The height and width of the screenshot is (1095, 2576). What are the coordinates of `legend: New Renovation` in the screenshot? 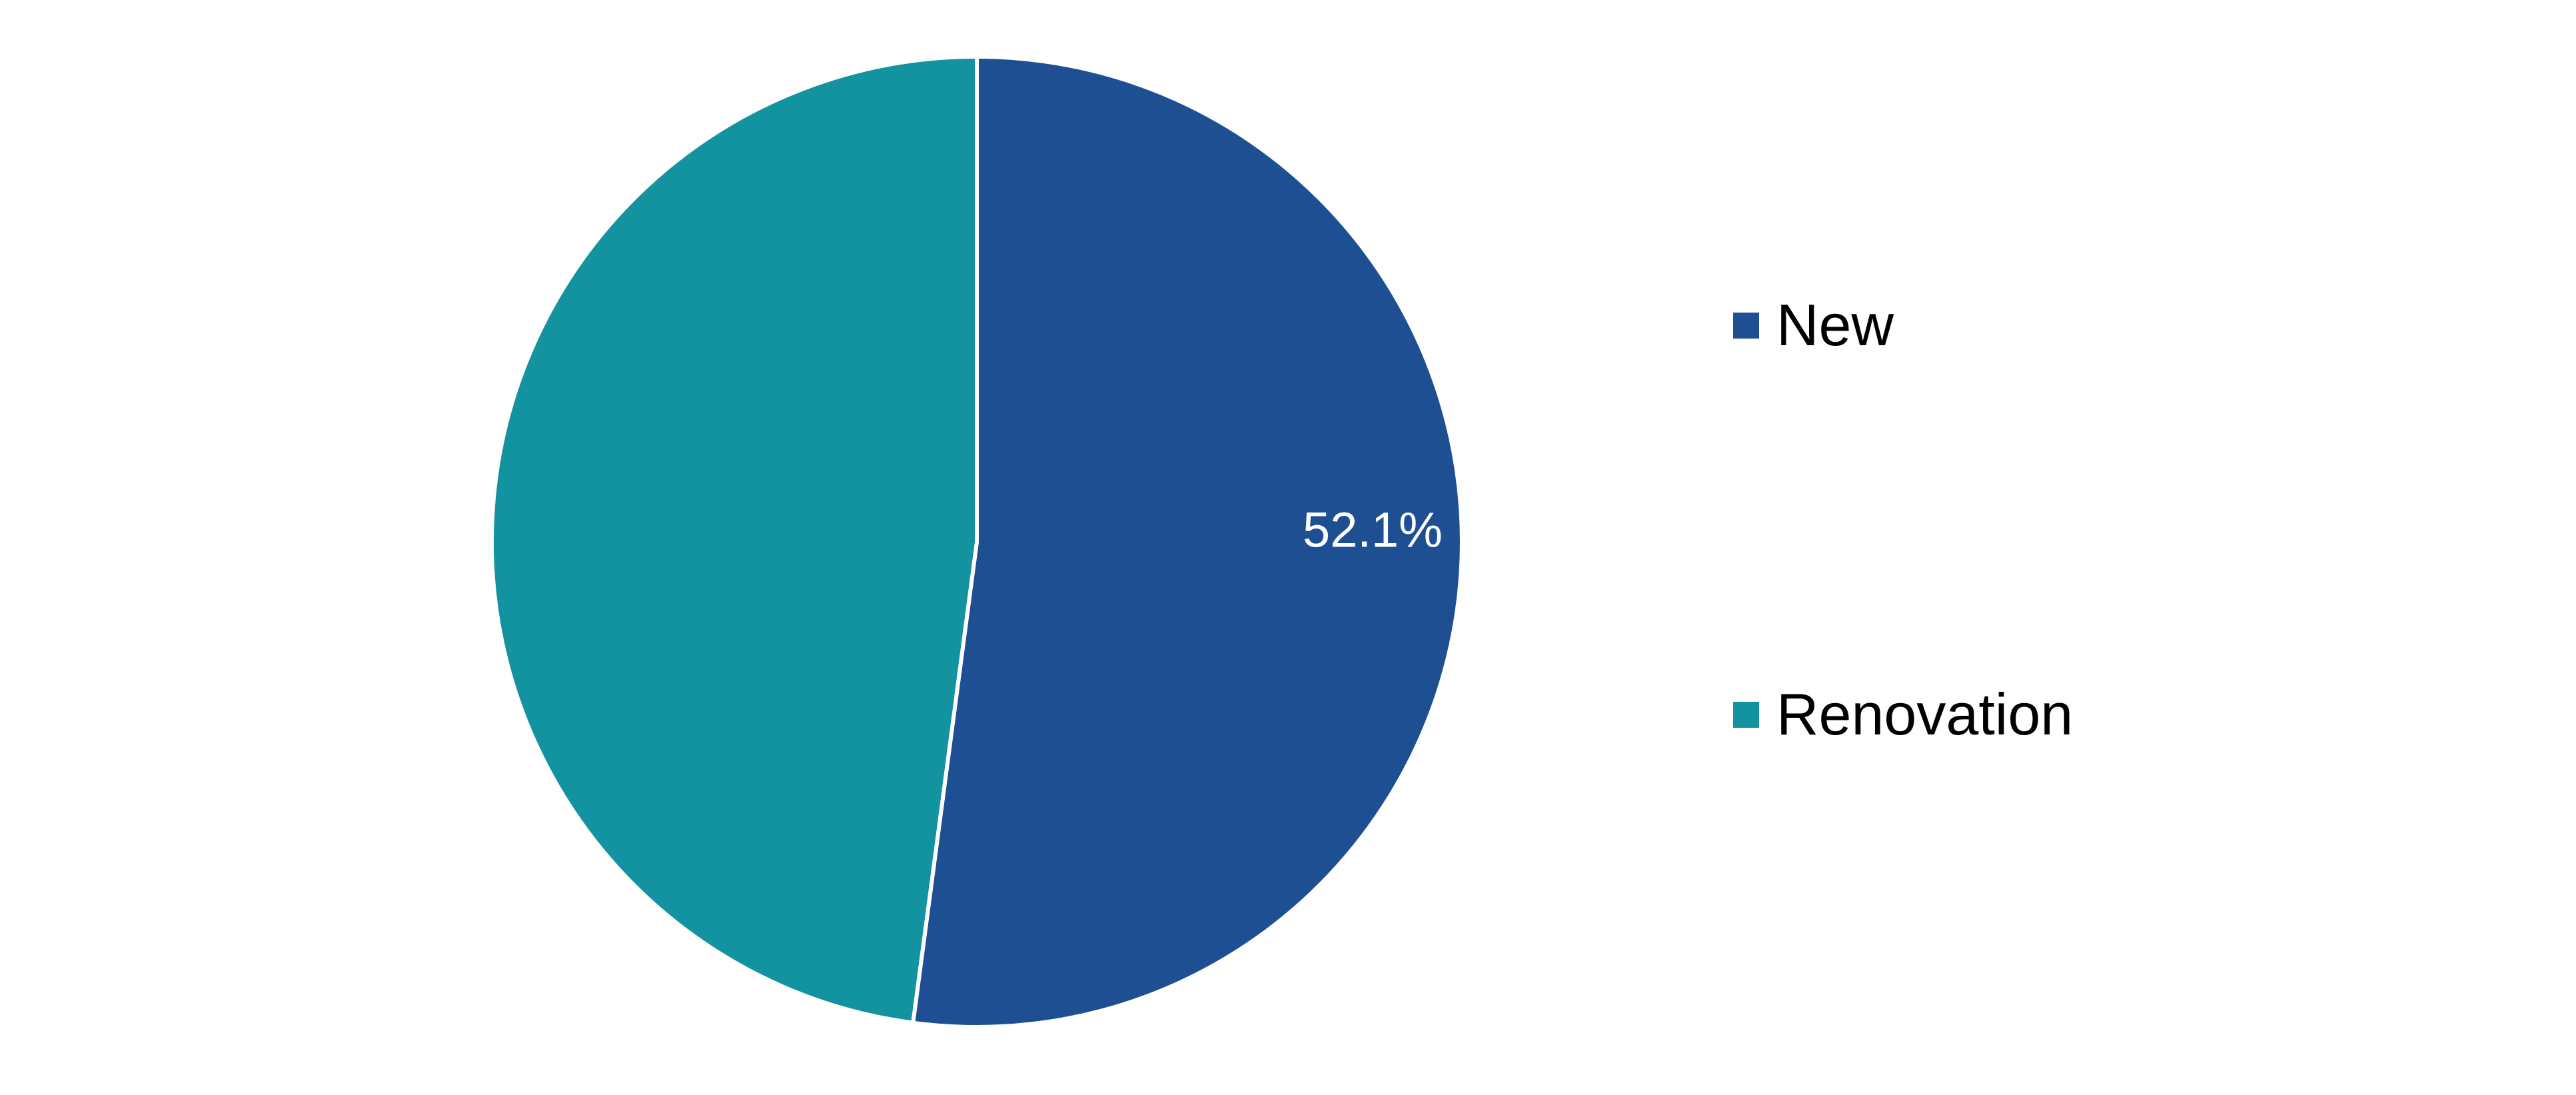 It's located at (1903, 519).